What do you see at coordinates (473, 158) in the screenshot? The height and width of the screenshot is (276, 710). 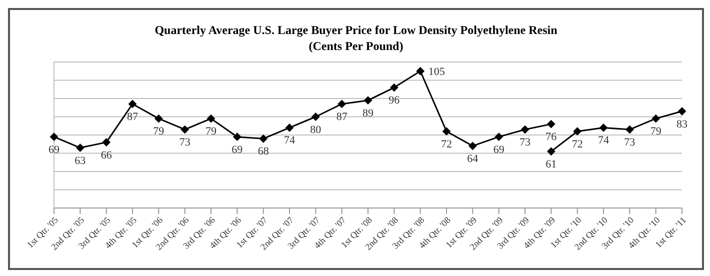 I see `data-label: 64` at bounding box center [473, 158].